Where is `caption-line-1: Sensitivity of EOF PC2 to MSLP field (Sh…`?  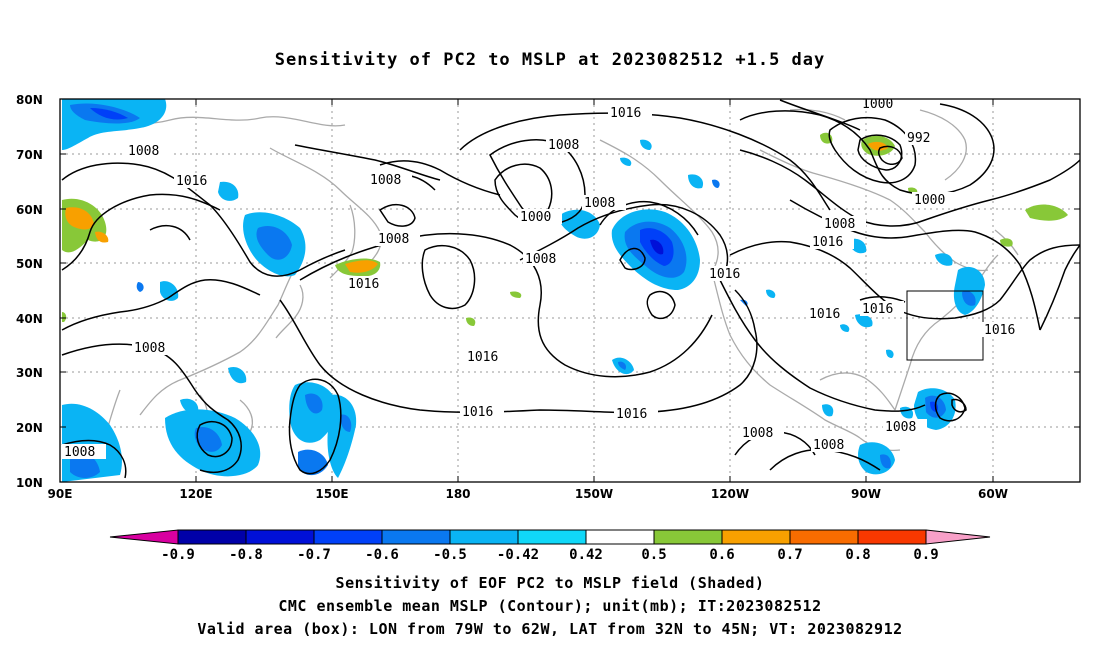
caption-line-1: Sensitivity of EOF PC2 to MSLP field (Sh… is located at coordinates (550, 583).